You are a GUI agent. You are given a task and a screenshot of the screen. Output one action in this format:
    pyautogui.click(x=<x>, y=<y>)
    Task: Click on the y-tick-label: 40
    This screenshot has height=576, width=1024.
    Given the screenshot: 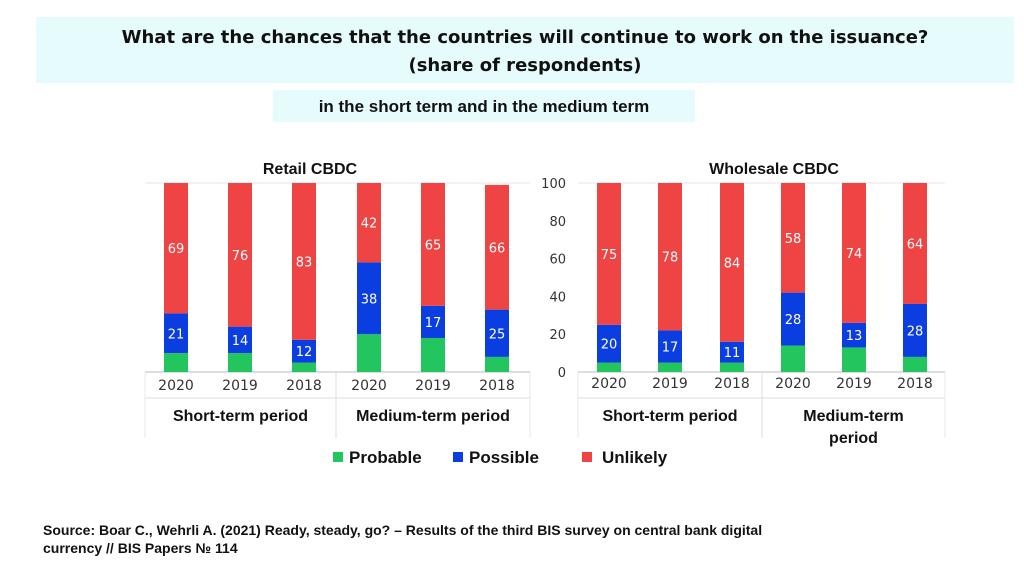 What is the action you would take?
    pyautogui.click(x=557, y=297)
    